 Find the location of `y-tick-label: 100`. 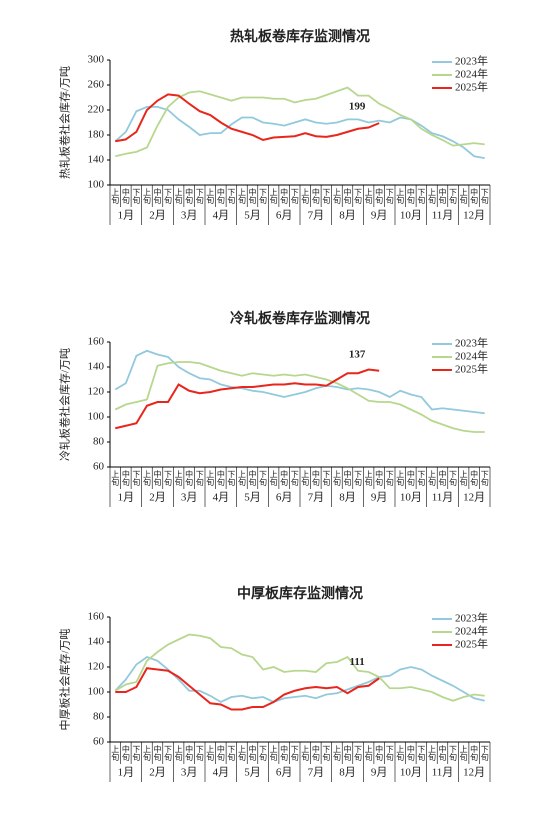

y-tick-label: 100 is located at coordinates (96, 692).